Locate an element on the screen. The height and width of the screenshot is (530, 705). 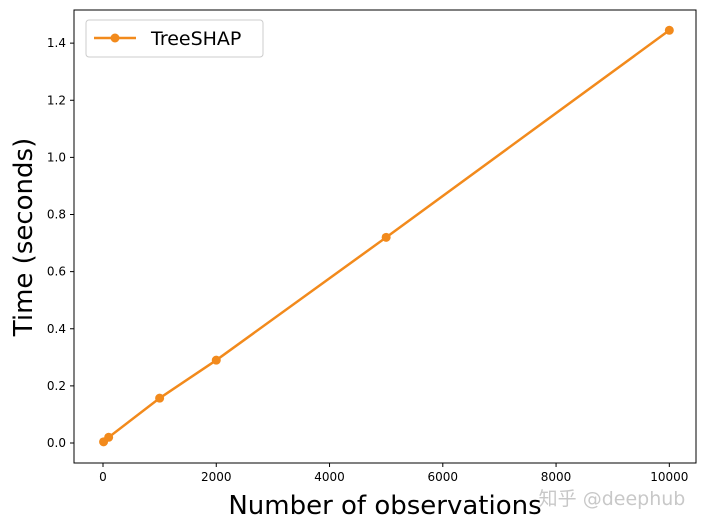
y-tick-label: 0.6 is located at coordinates (56, 272).